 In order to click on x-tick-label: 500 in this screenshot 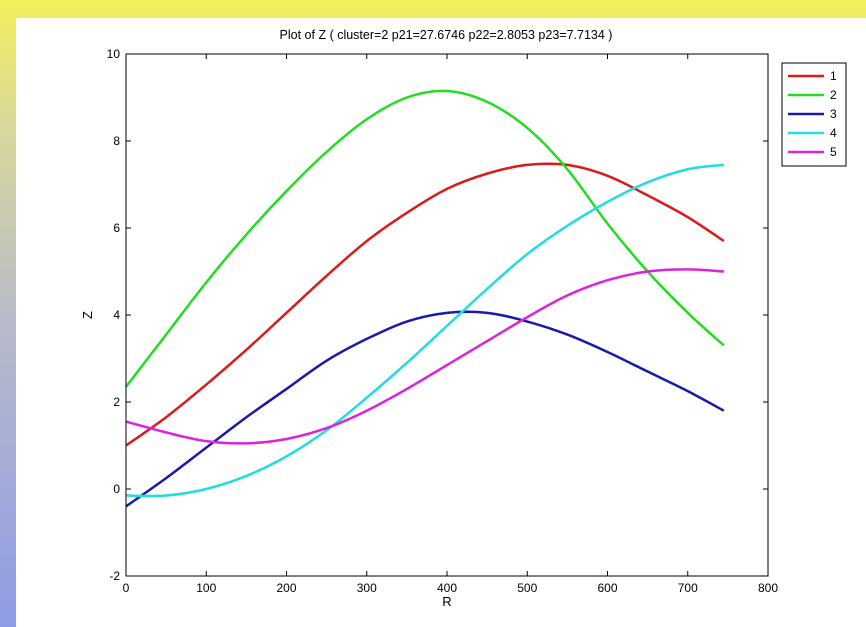, I will do `click(527, 588)`.